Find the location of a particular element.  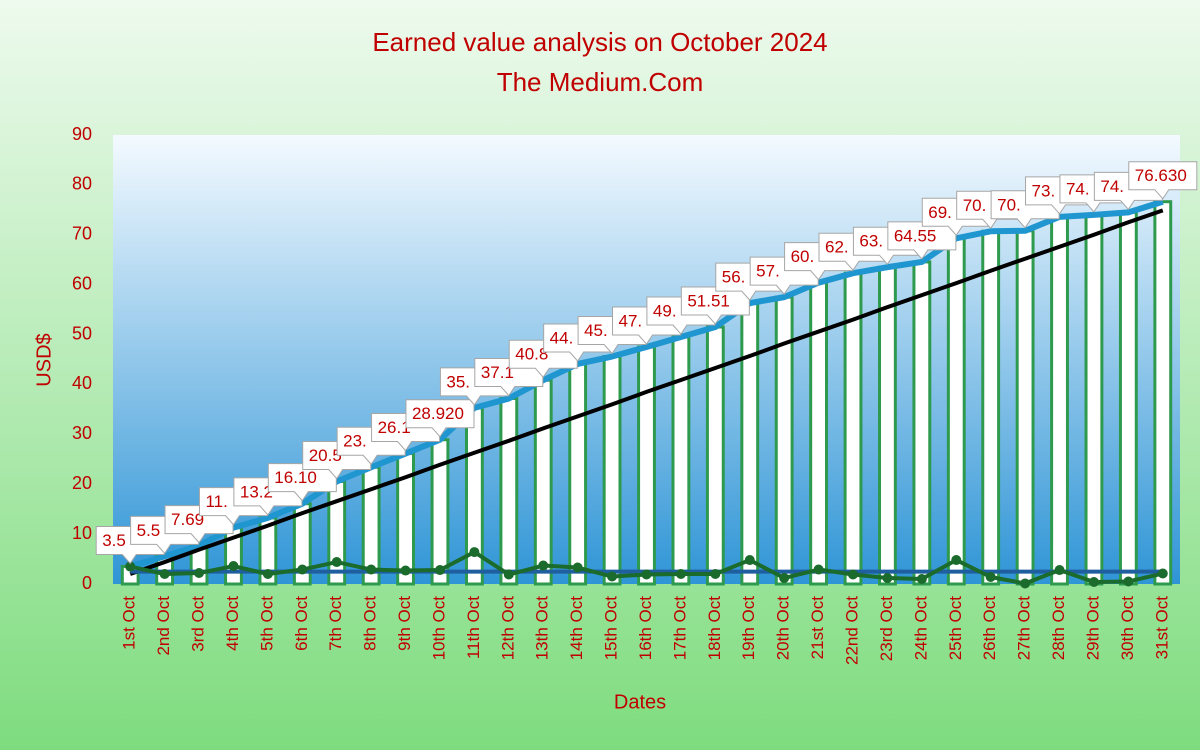

y-tick-label: 0 is located at coordinates (87, 583).